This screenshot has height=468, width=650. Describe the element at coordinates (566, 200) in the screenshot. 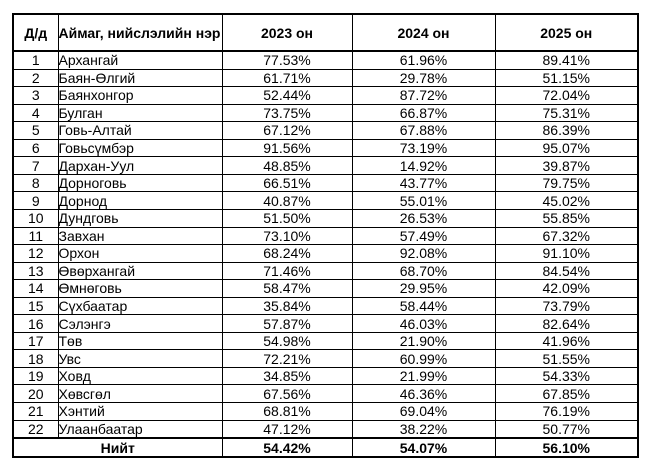

I see `value-2025: 45.02%` at that location.